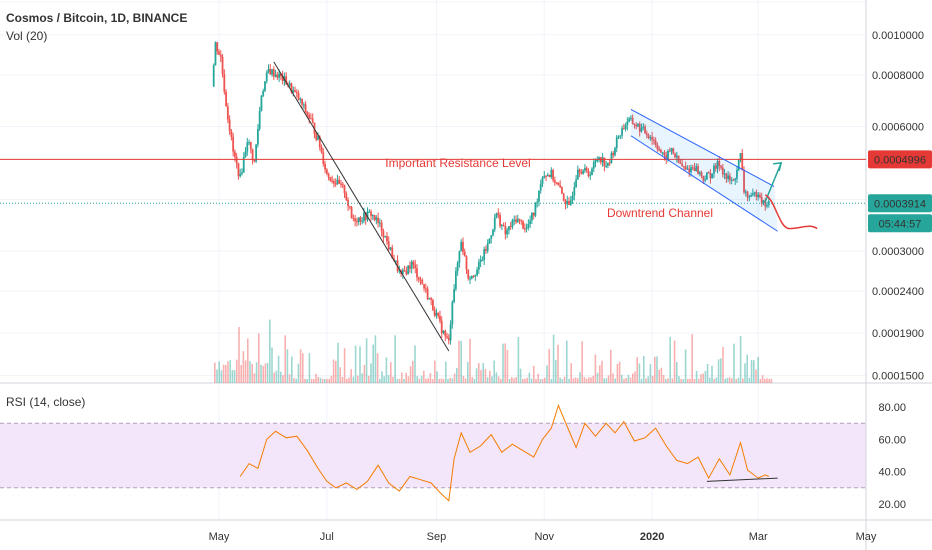 The image size is (932, 550). What do you see at coordinates (900, 204) in the screenshot?
I see `last-price-badge: 0.0003914` at bounding box center [900, 204].